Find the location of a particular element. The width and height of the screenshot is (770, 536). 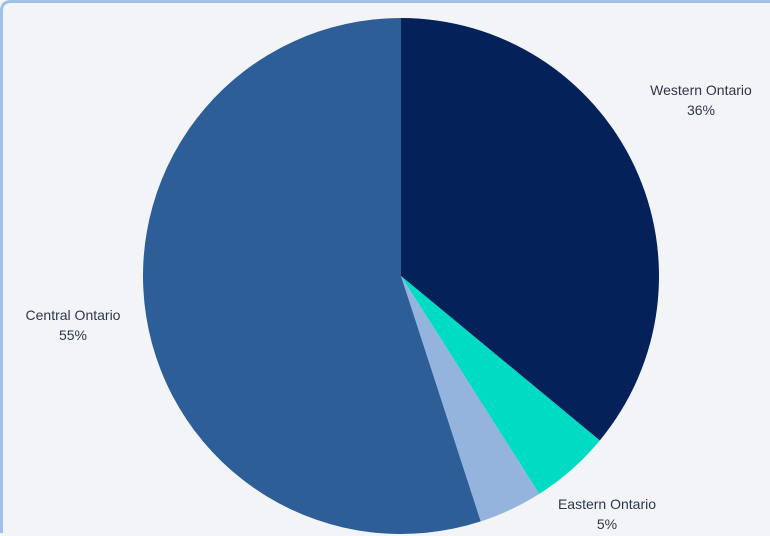

pie-label-western-ontario: Western Ontario 36% is located at coordinates (701, 100).